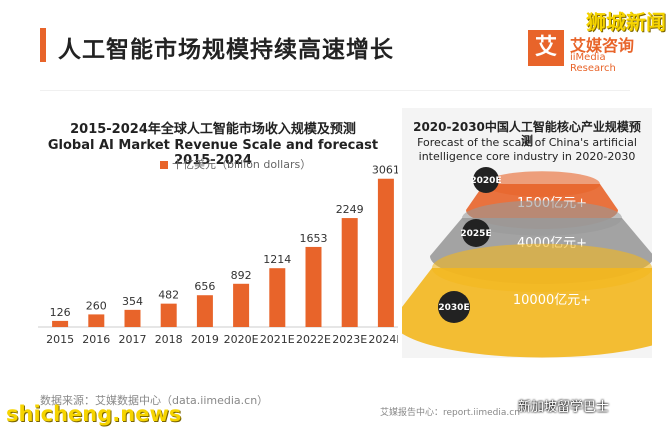 This screenshot has height=431, width=670. I want to click on x-tick-label: 2023E, so click(349, 339).